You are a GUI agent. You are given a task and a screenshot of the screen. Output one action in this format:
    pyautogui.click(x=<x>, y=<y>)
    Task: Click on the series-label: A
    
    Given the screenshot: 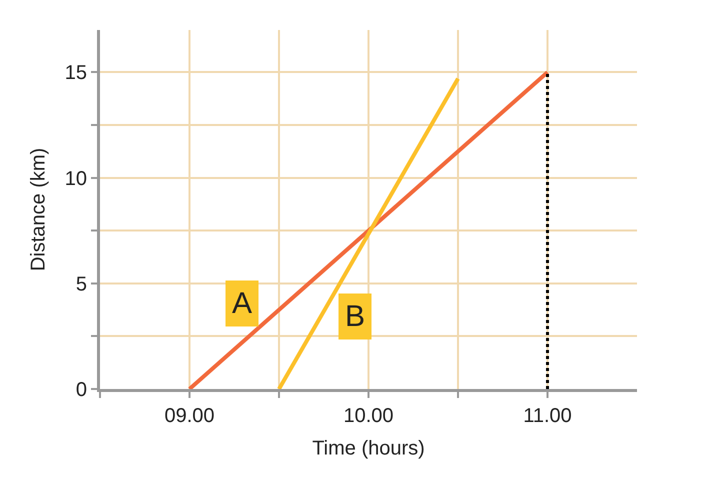 What is the action you would take?
    pyautogui.click(x=242, y=303)
    